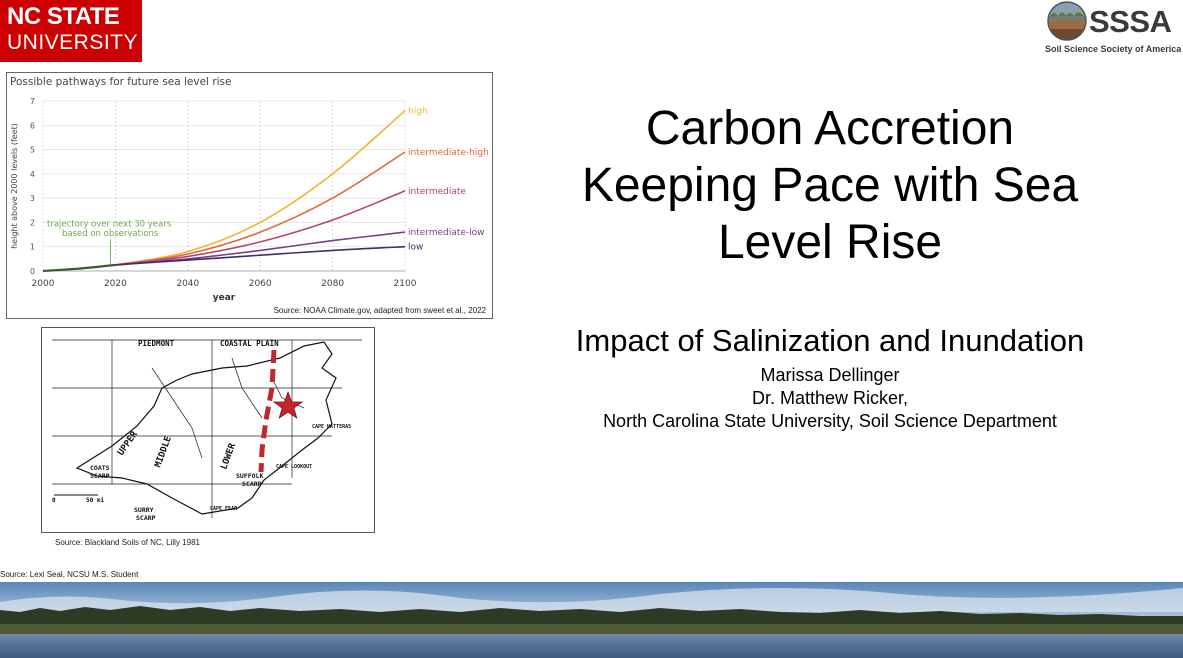 The height and width of the screenshot is (658, 1183). I want to click on suffolk-scarp-line, so click(267, 411).